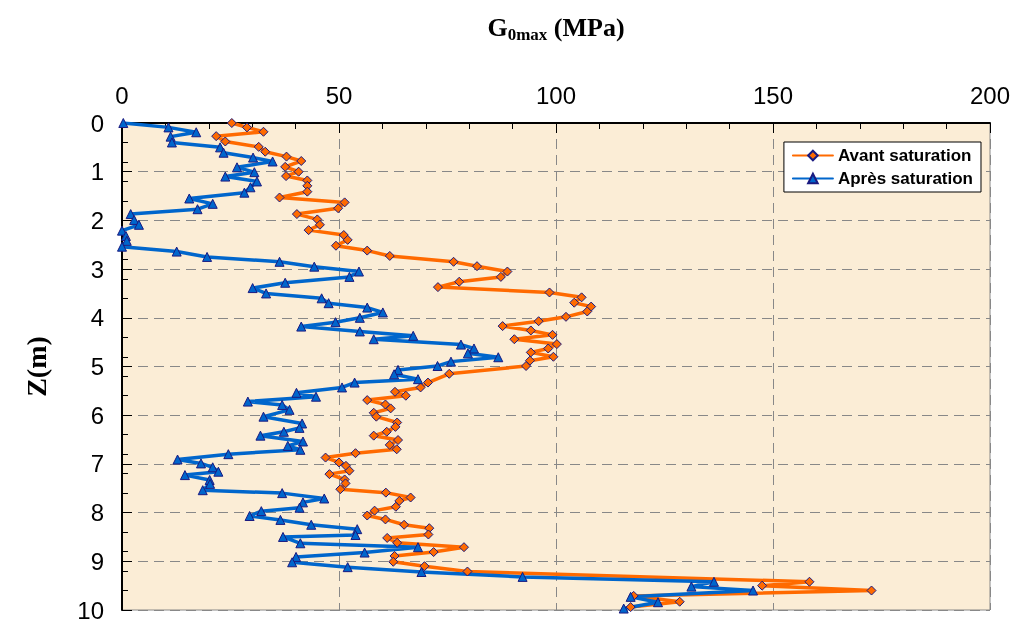 This screenshot has width=1021, height=627. What do you see at coordinates (97, 561) in the screenshot?
I see `y-tick-label: 9` at bounding box center [97, 561].